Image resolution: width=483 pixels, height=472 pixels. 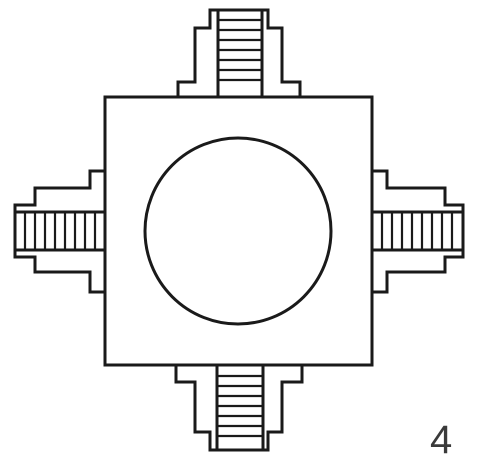 I want to click on bottom-thread-lines, so click(x=240, y=406).